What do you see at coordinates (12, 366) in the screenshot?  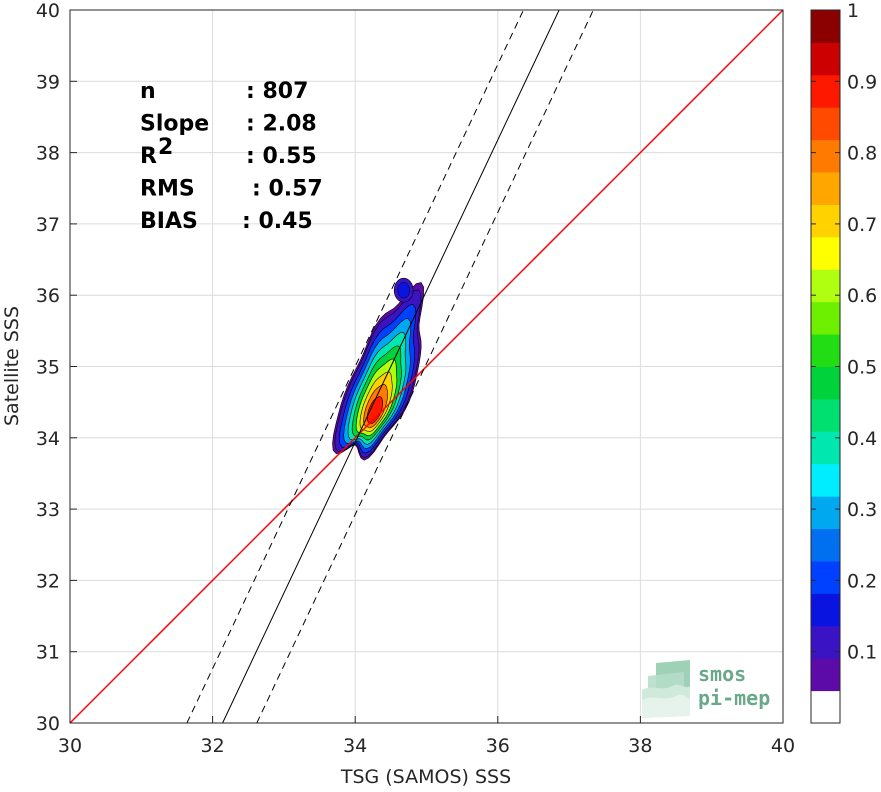 I see `y-axis-title: Satellite SSS` at bounding box center [12, 366].